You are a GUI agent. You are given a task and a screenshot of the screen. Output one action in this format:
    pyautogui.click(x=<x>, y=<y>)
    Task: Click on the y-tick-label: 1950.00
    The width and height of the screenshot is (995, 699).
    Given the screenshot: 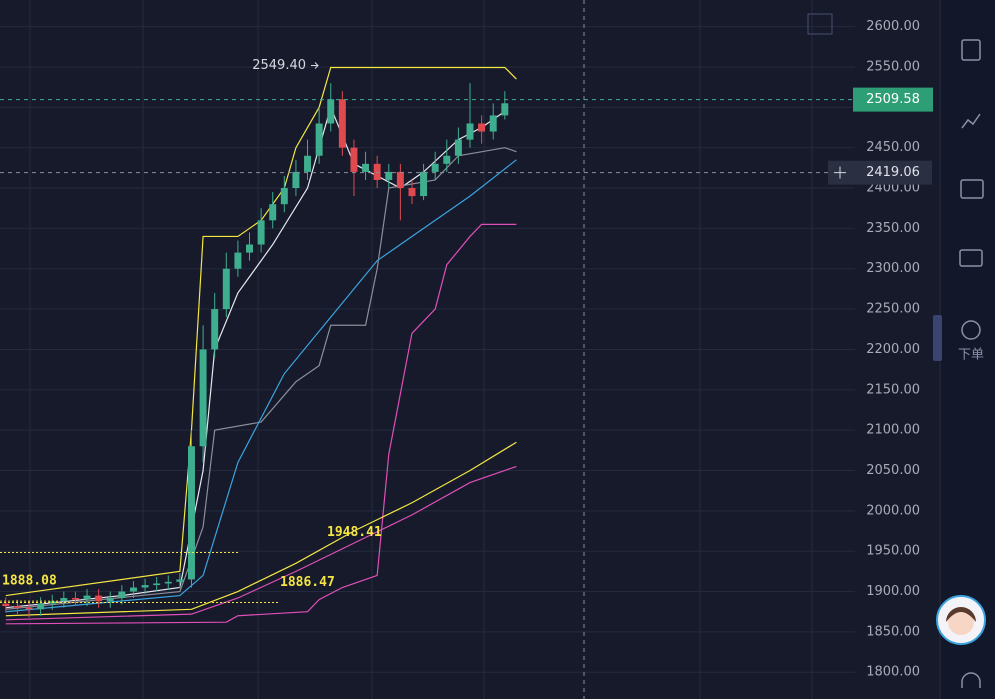 What is the action you would take?
    pyautogui.click(x=893, y=551)
    